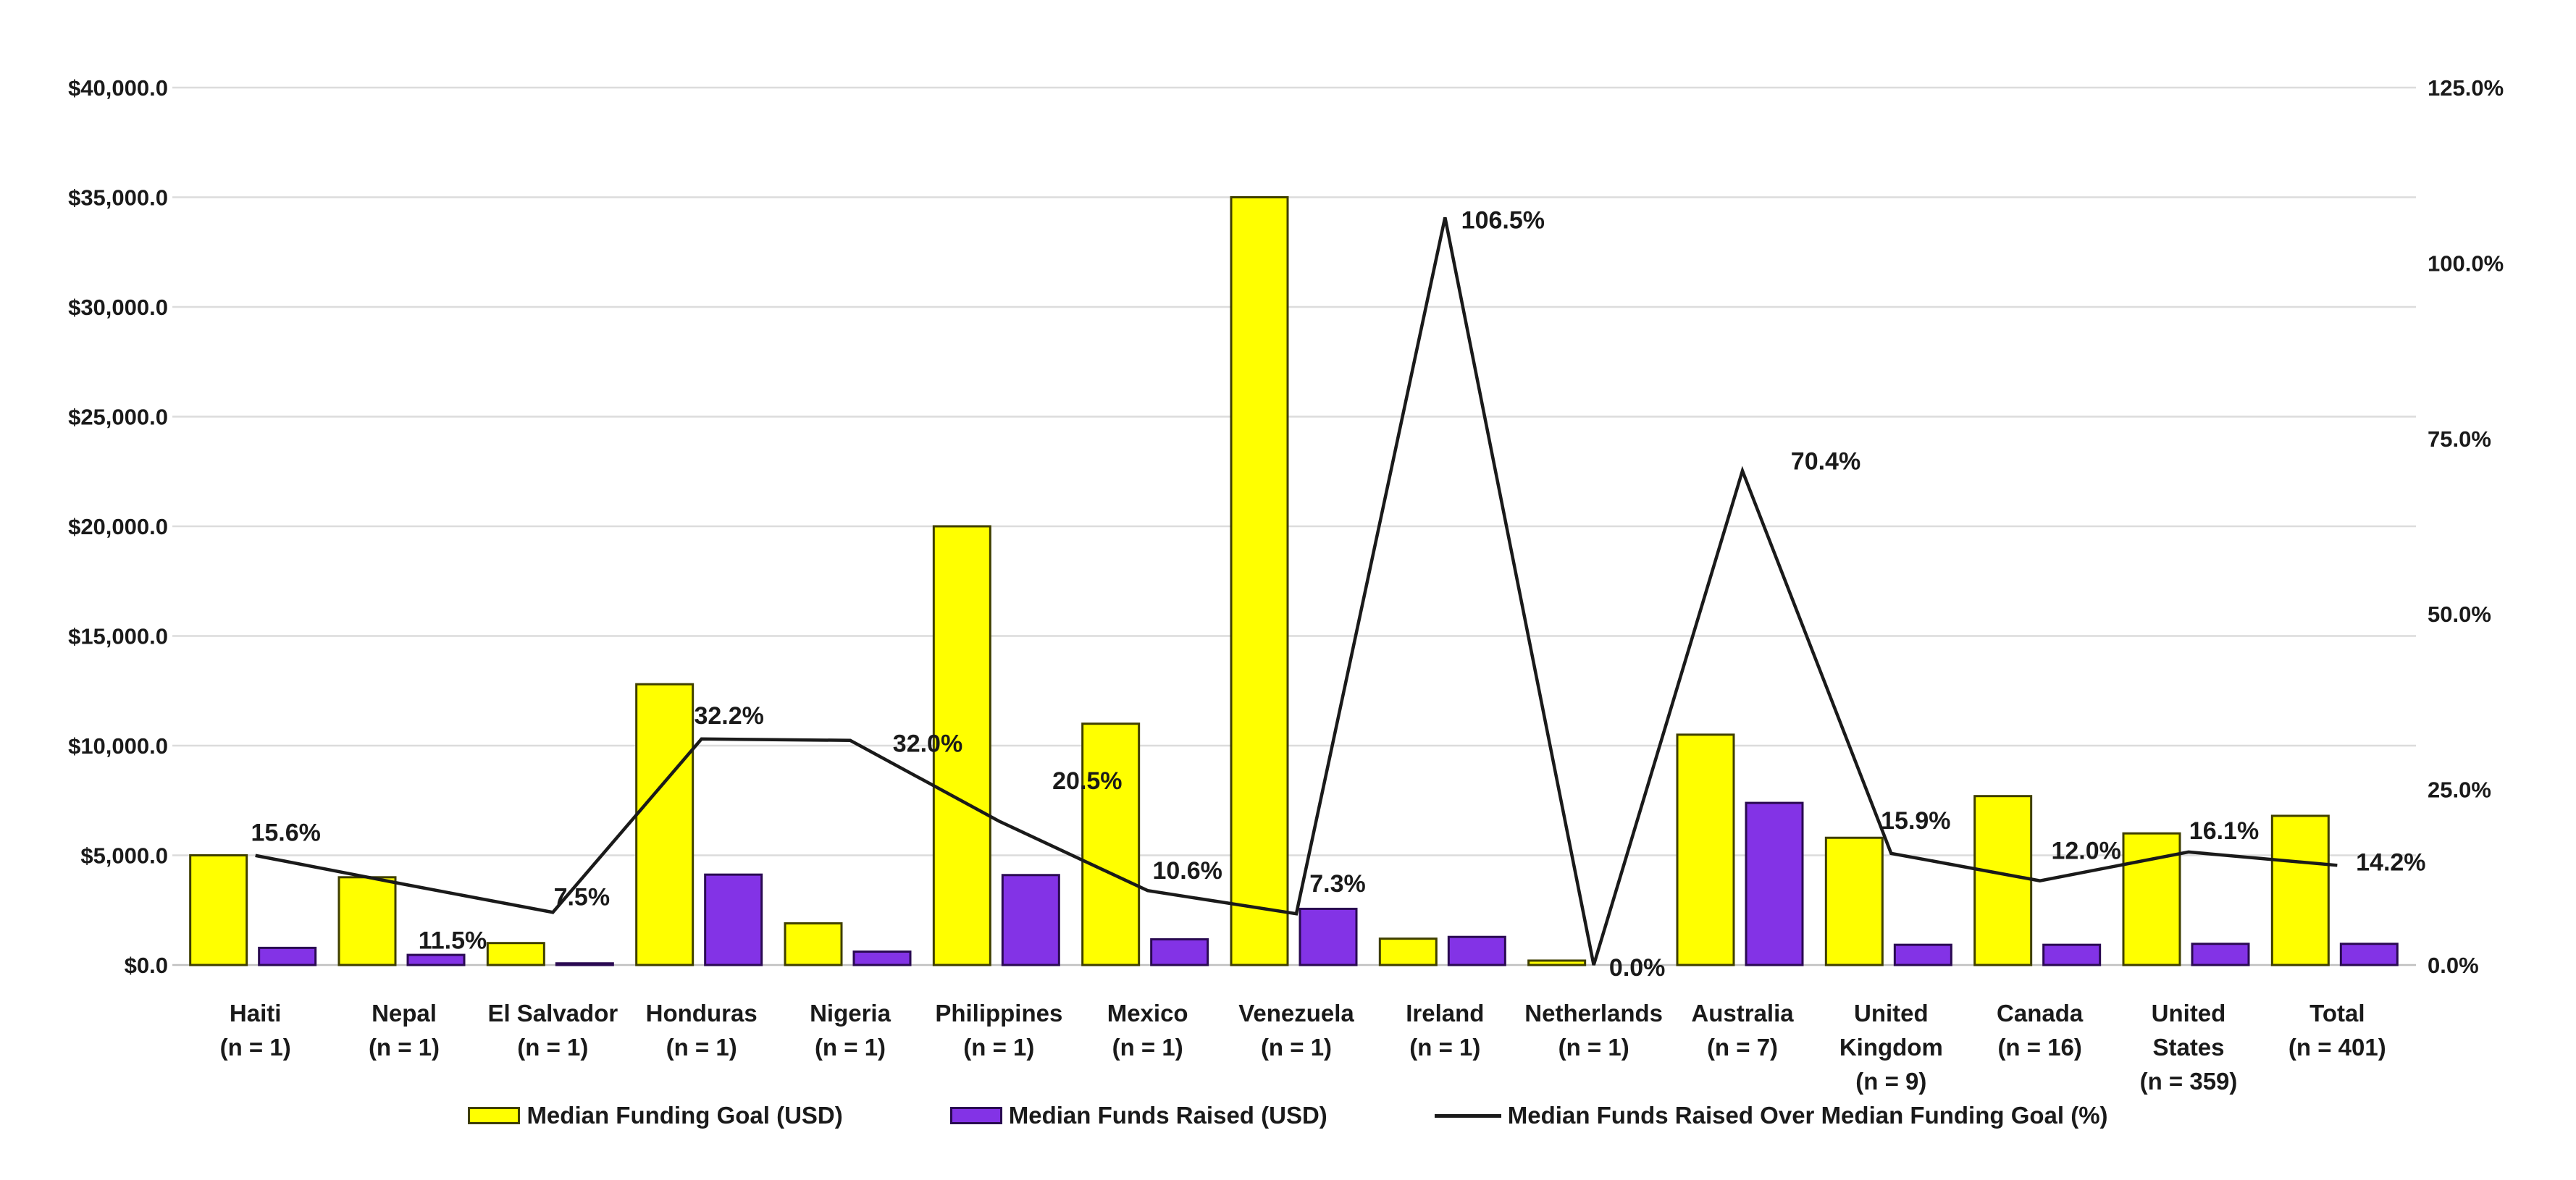 This screenshot has height=1180, width=2576. What do you see at coordinates (2220, 955) in the screenshot?
I see `bar-funds-raised-united-states` at bounding box center [2220, 955].